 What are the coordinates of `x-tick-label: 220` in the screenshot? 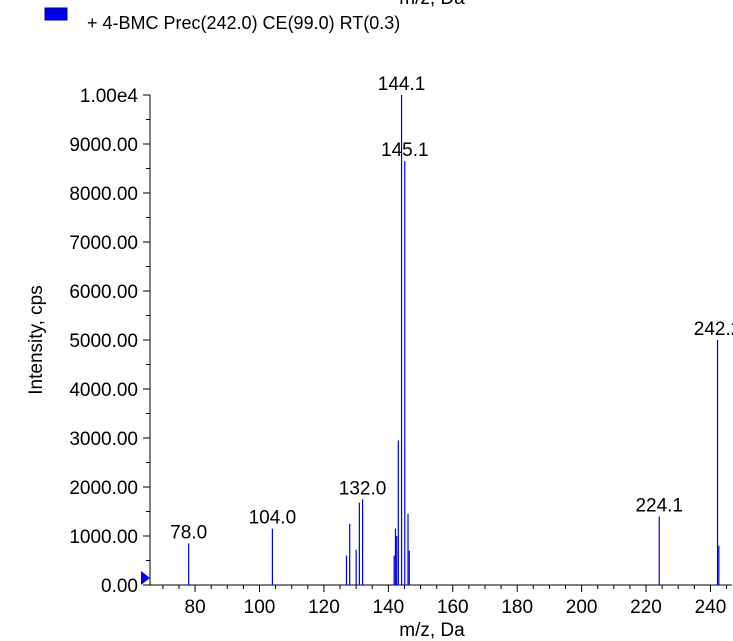 It's located at (646, 607).